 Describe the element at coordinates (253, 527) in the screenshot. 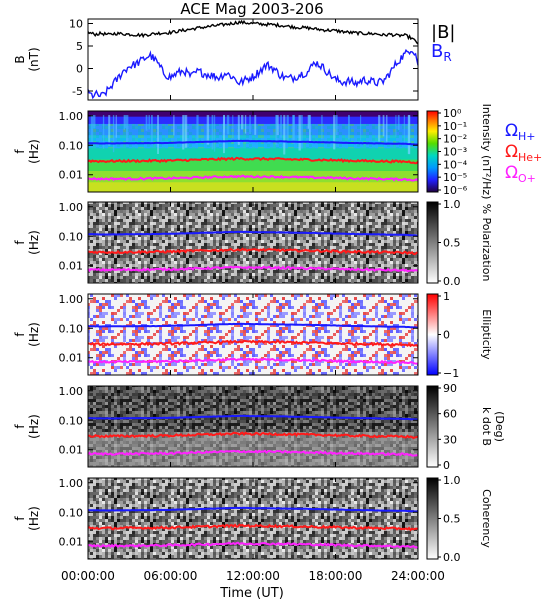

I see `coherency-gyro-Heplus-line` at that location.